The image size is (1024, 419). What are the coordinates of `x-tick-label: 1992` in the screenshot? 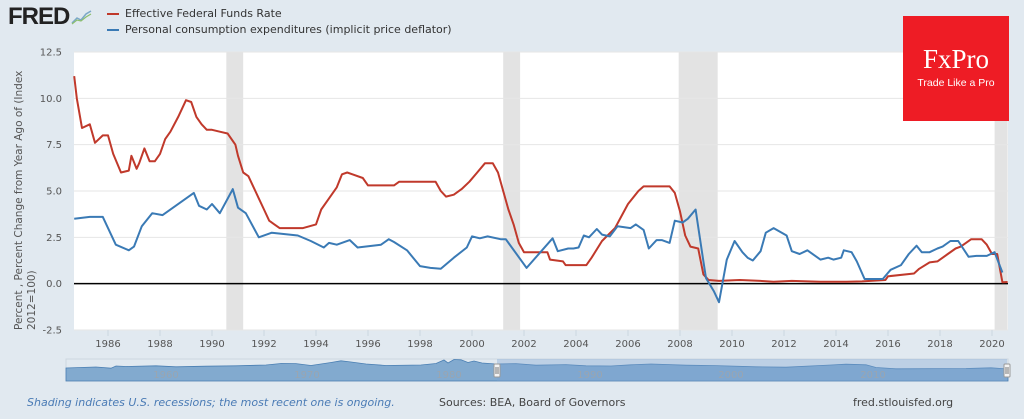 It's located at (263, 344).